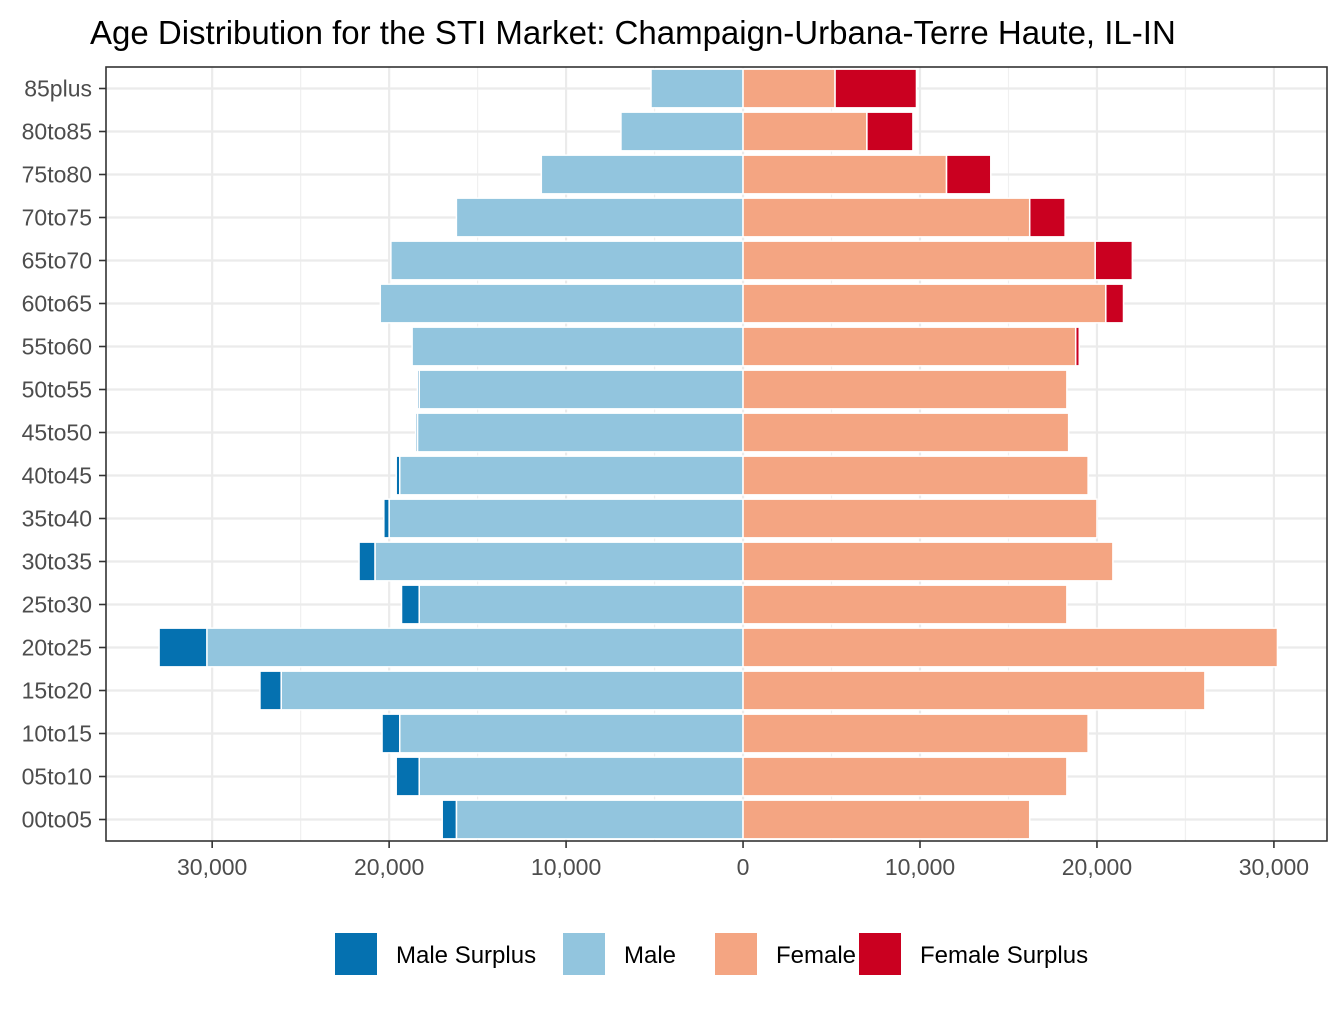 The width and height of the screenshot is (1344, 1013). I want to click on y-tick-label: 00to05, so click(57, 820).